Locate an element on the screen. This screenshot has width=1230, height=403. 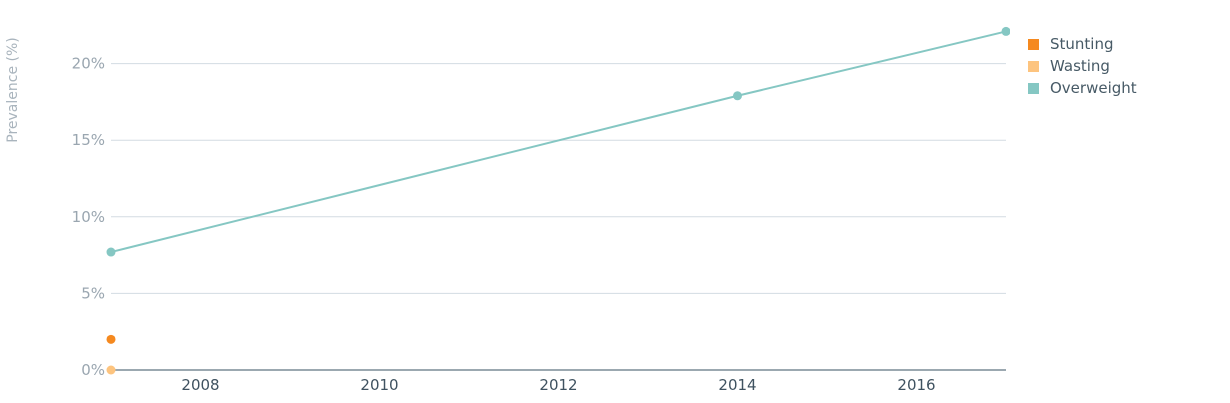
data-point-wasting is located at coordinates (111, 370).